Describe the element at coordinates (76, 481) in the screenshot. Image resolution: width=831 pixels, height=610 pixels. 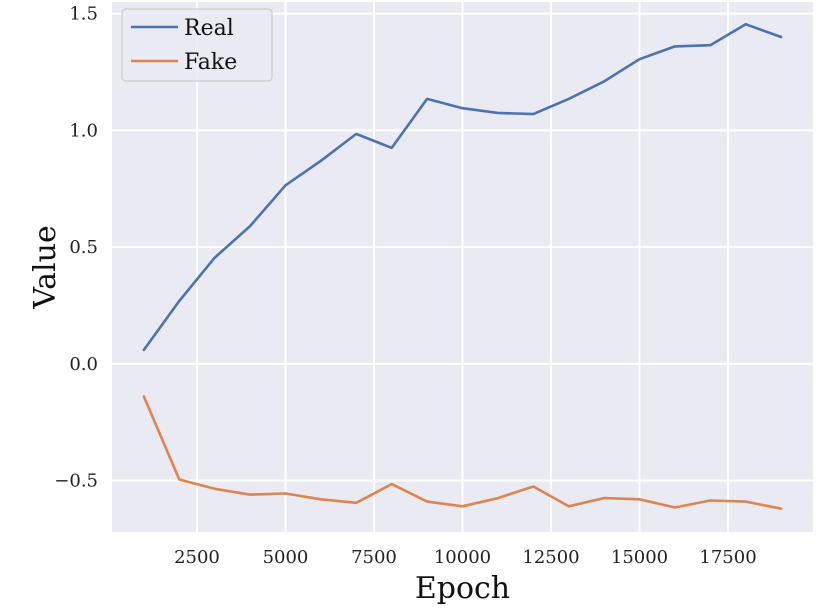
I see `y-tick-label: −0.5` at that location.